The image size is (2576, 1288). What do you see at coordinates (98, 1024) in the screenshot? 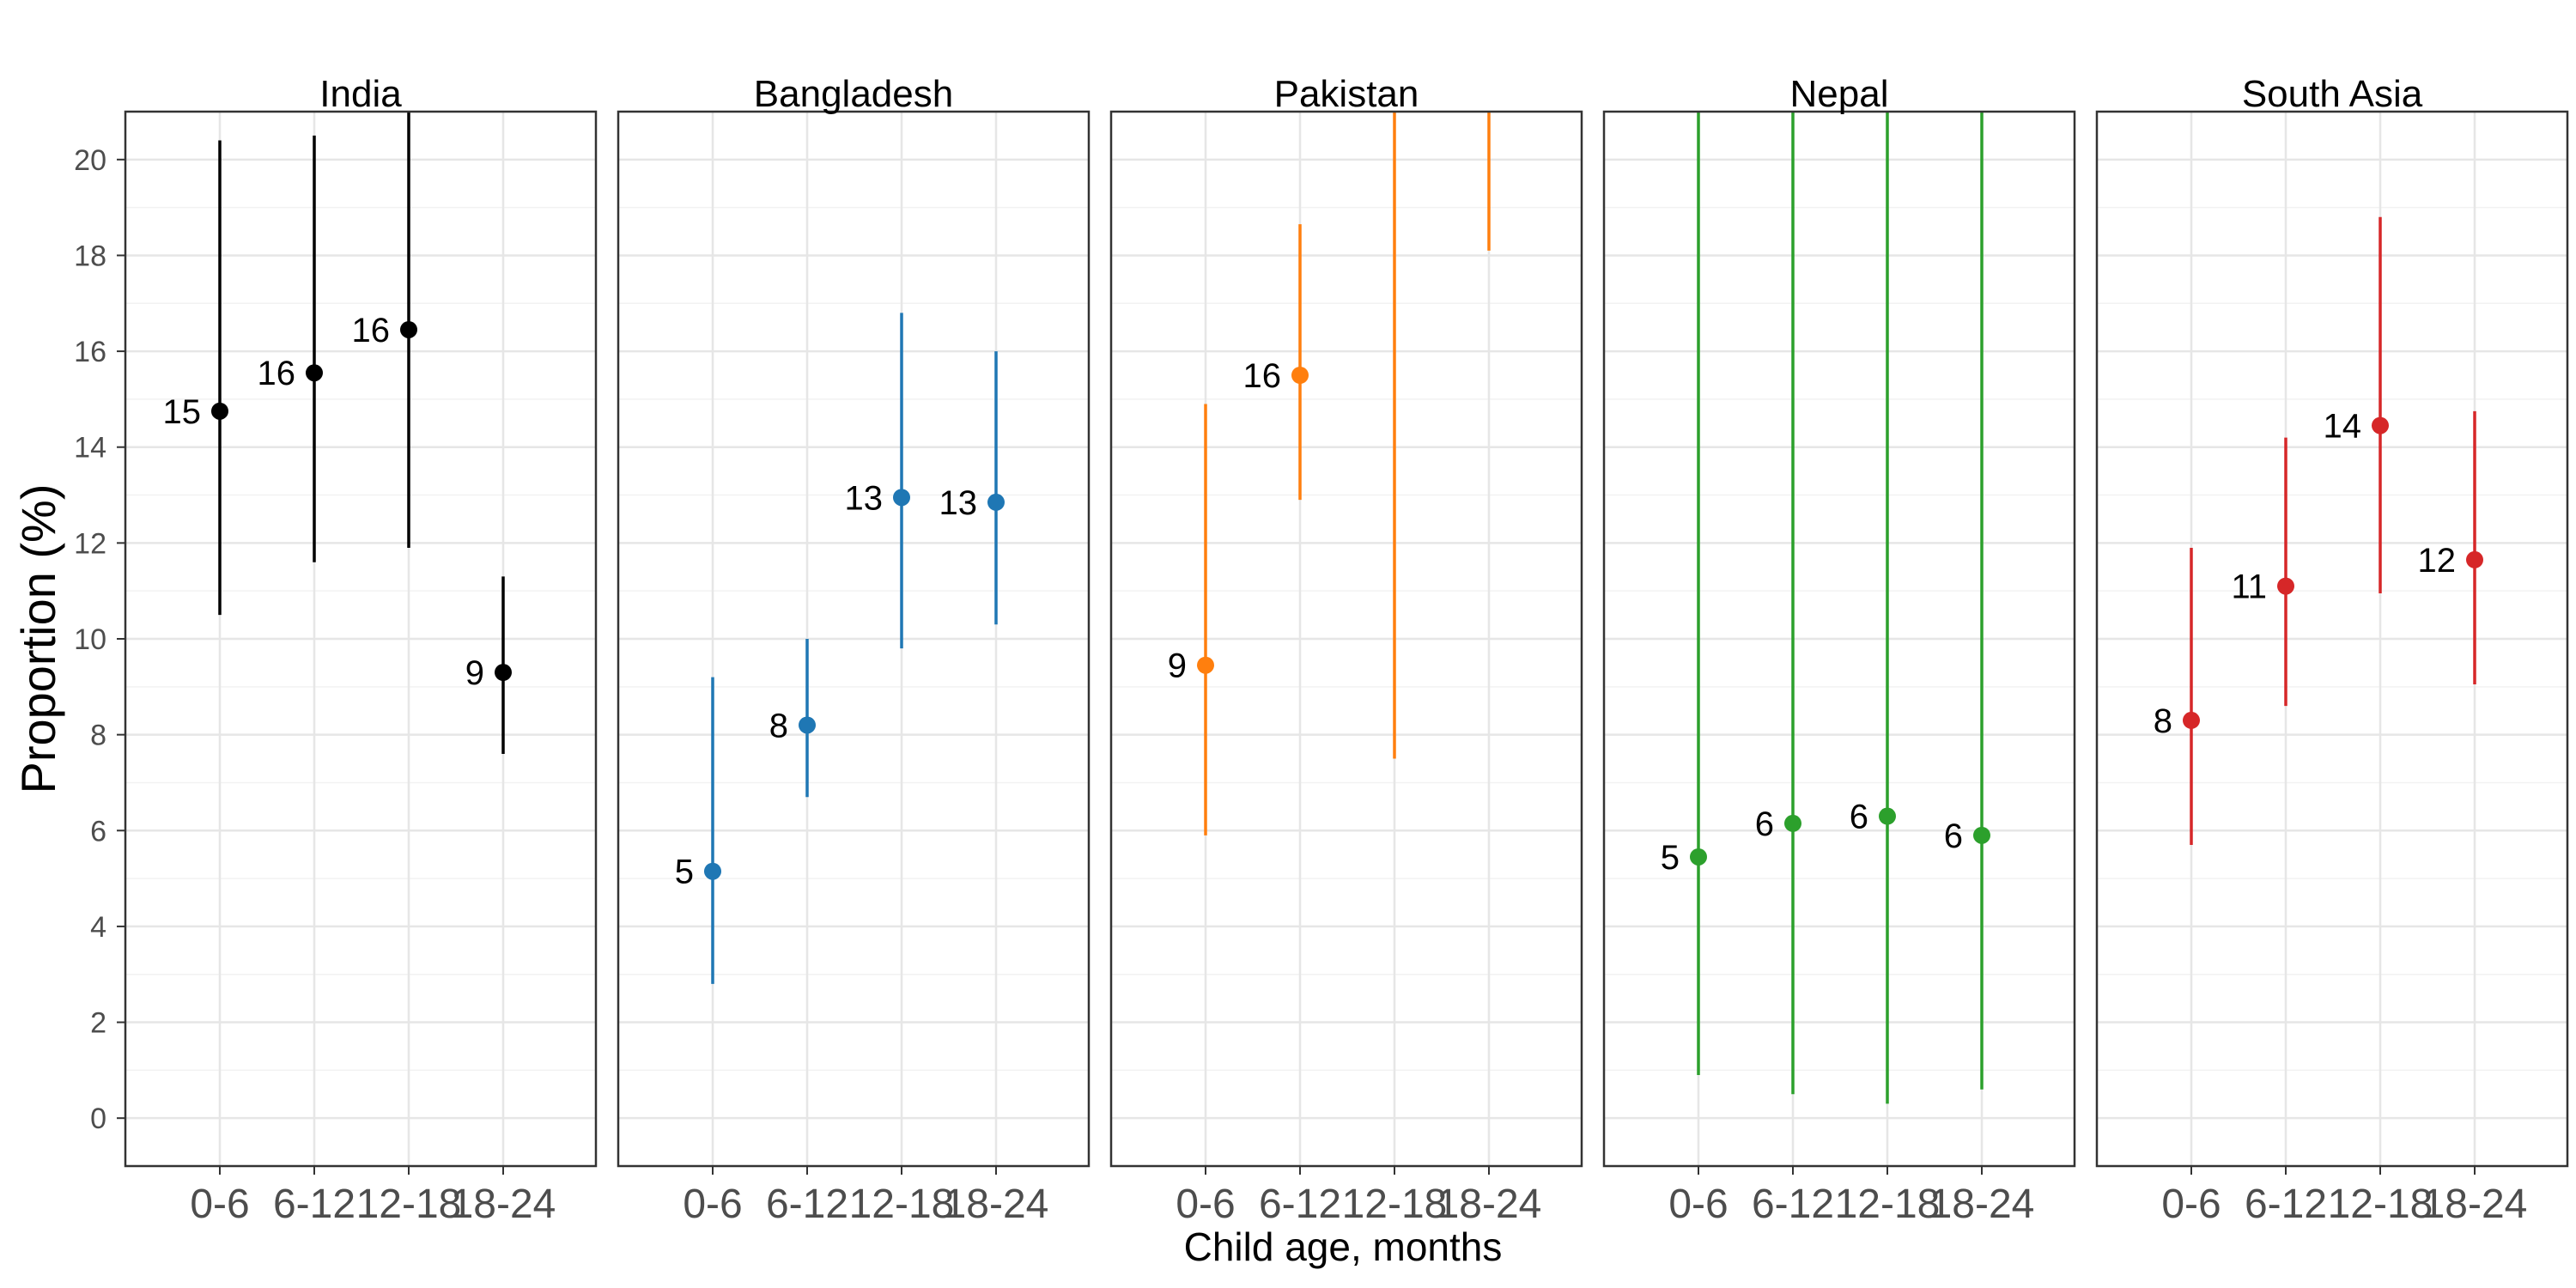
I see `y-tick-label: 2` at bounding box center [98, 1024].